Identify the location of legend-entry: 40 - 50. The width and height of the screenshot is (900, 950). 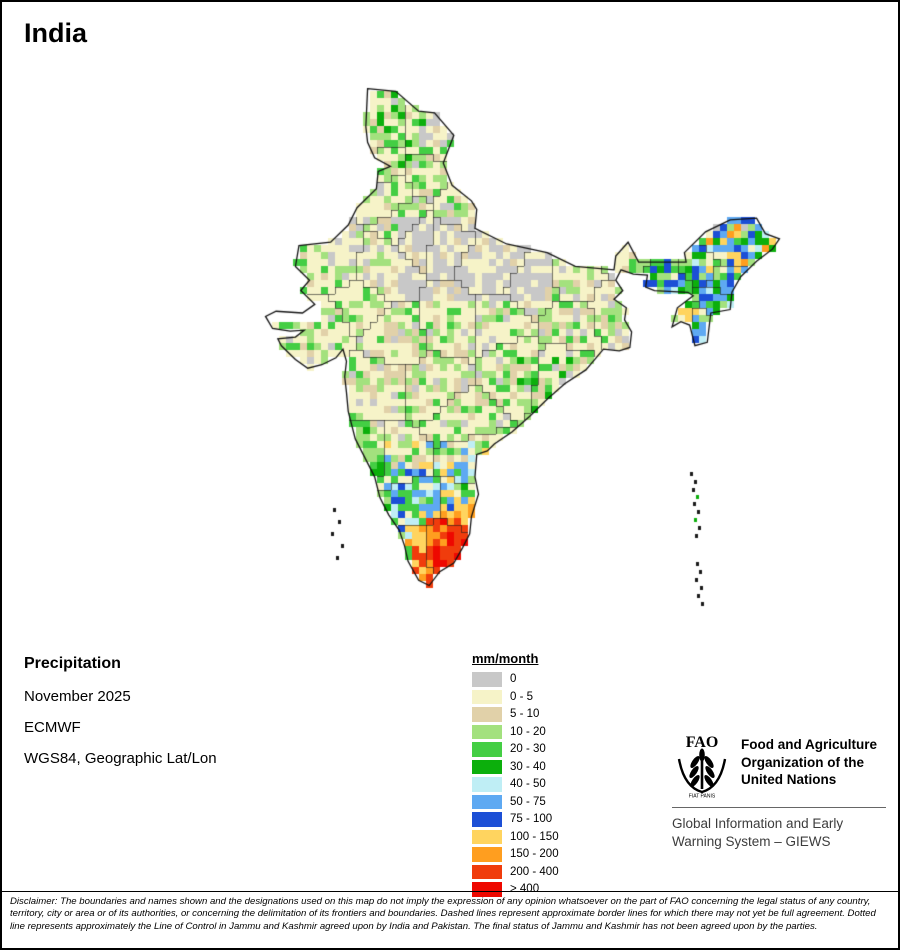
(515, 784).